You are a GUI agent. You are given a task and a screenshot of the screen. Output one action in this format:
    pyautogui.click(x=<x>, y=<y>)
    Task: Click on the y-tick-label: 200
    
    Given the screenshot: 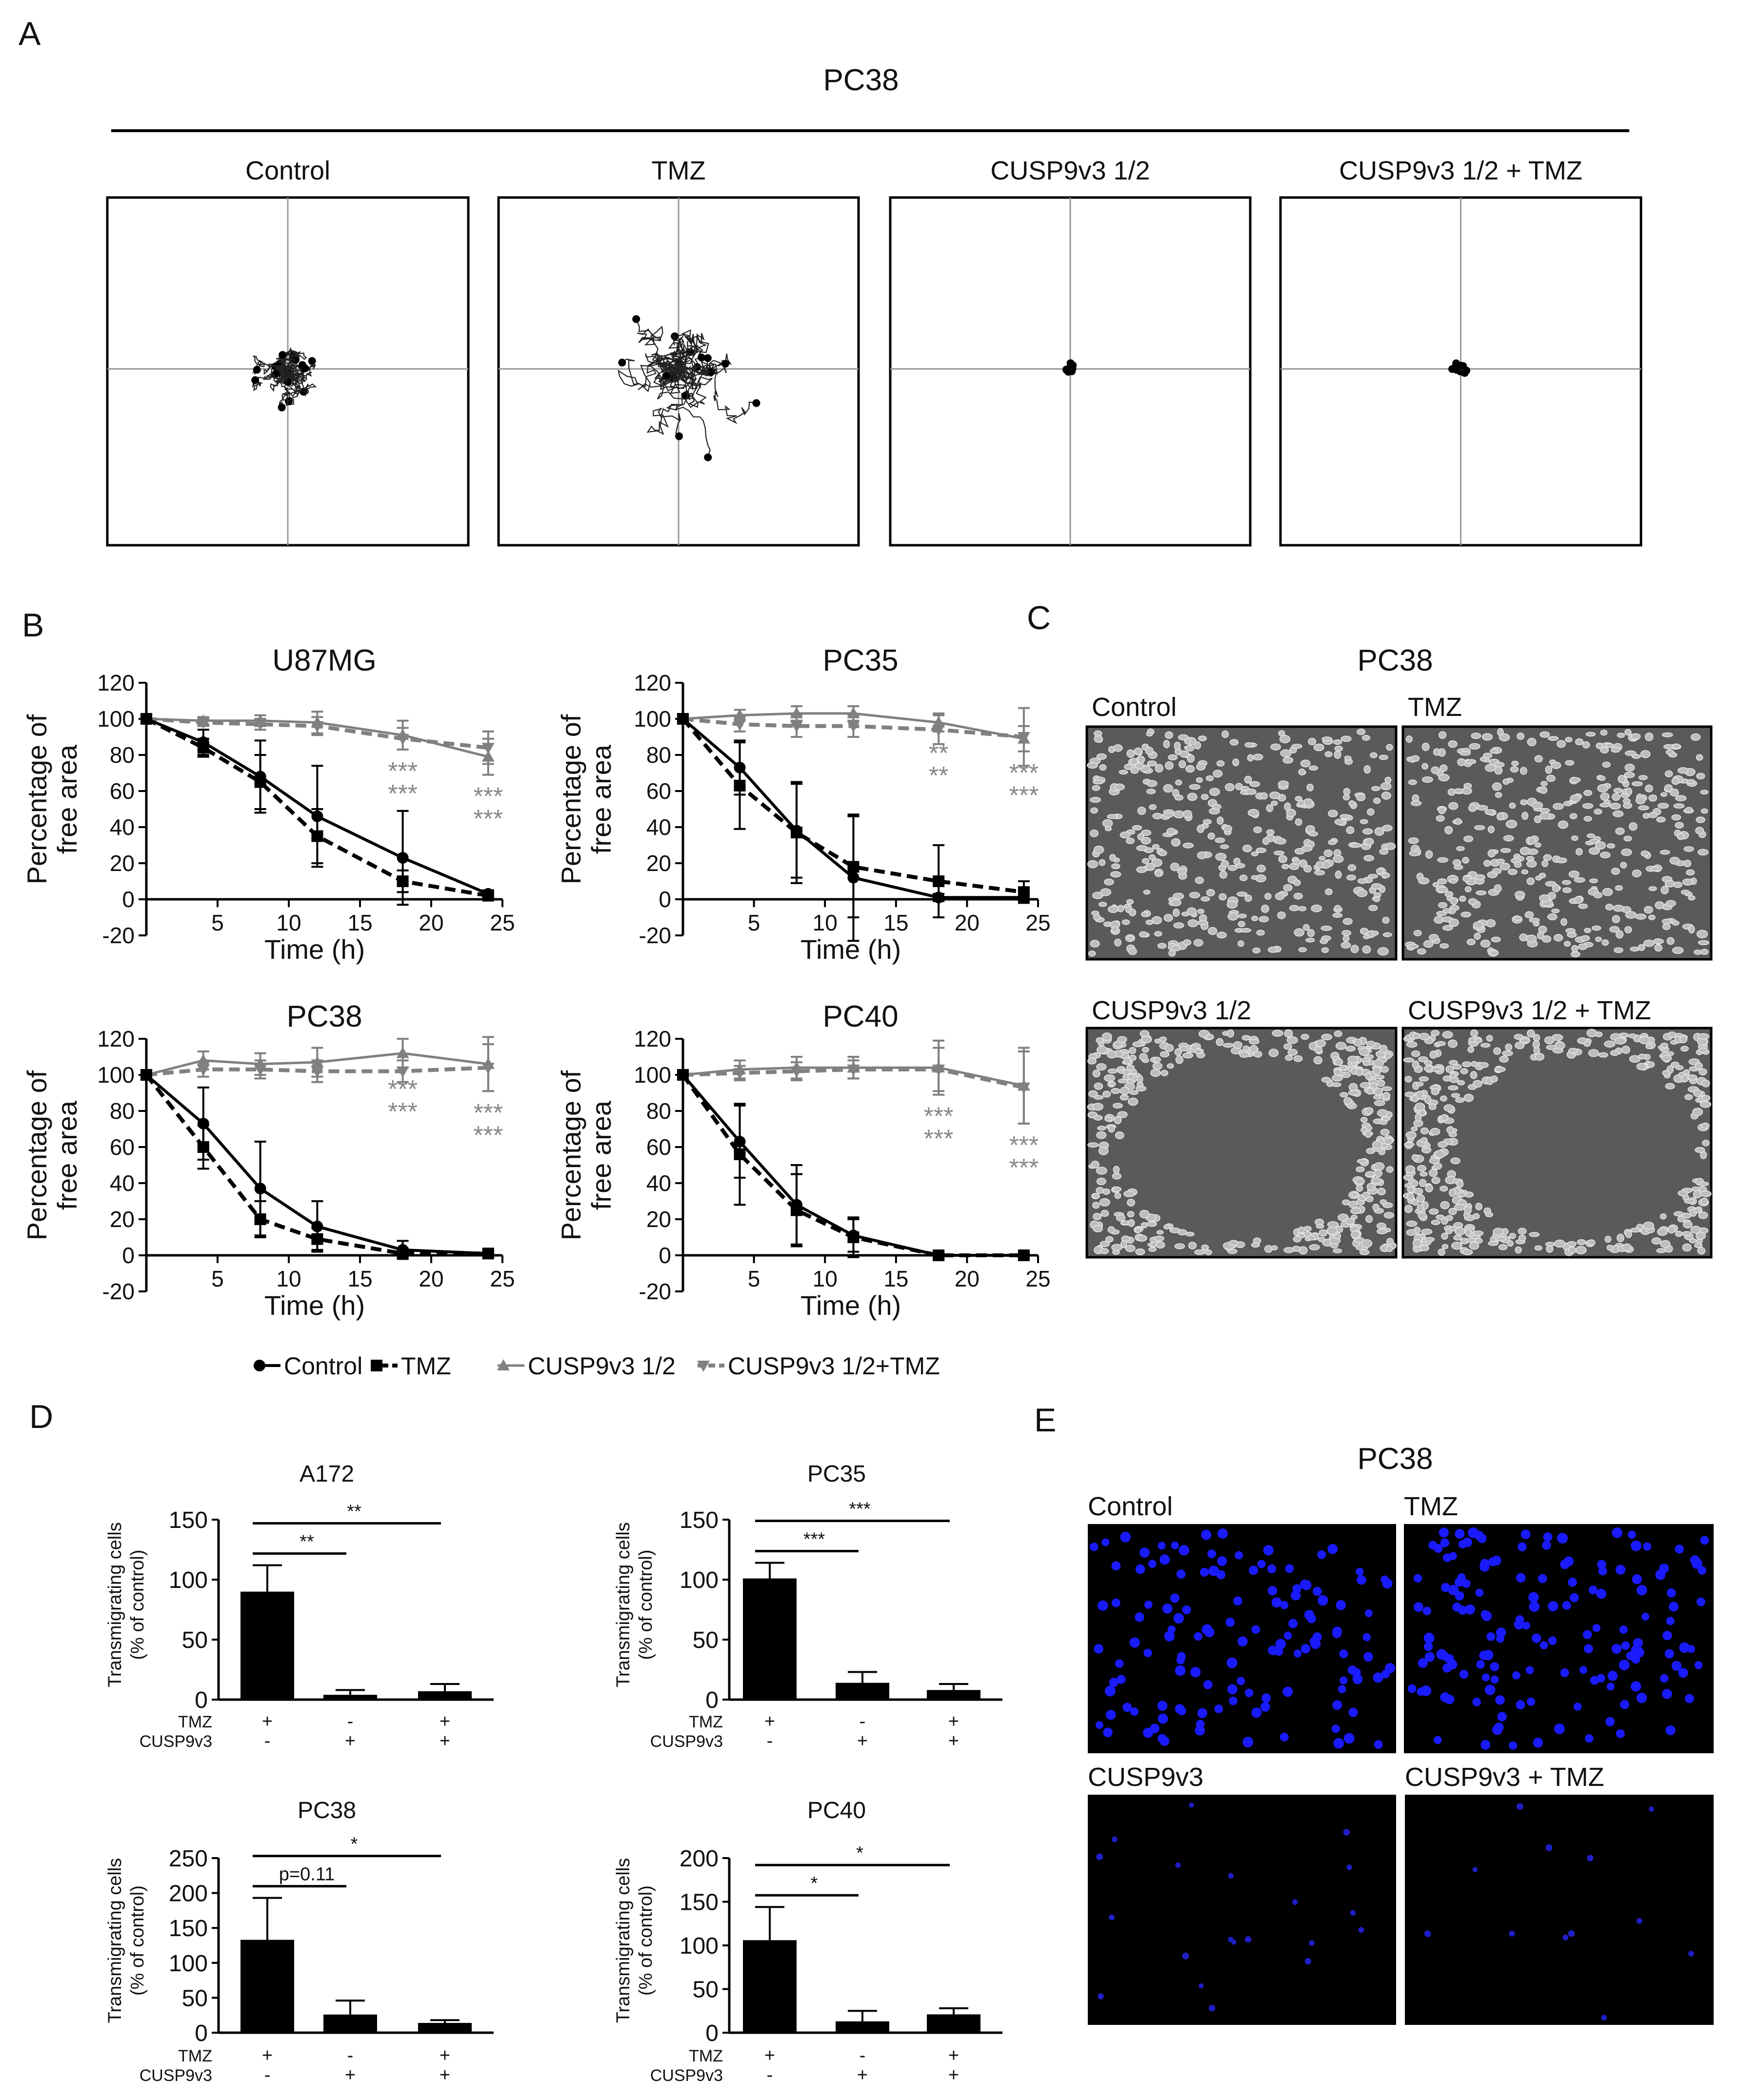 What is the action you would take?
    pyautogui.click(x=699, y=1859)
    